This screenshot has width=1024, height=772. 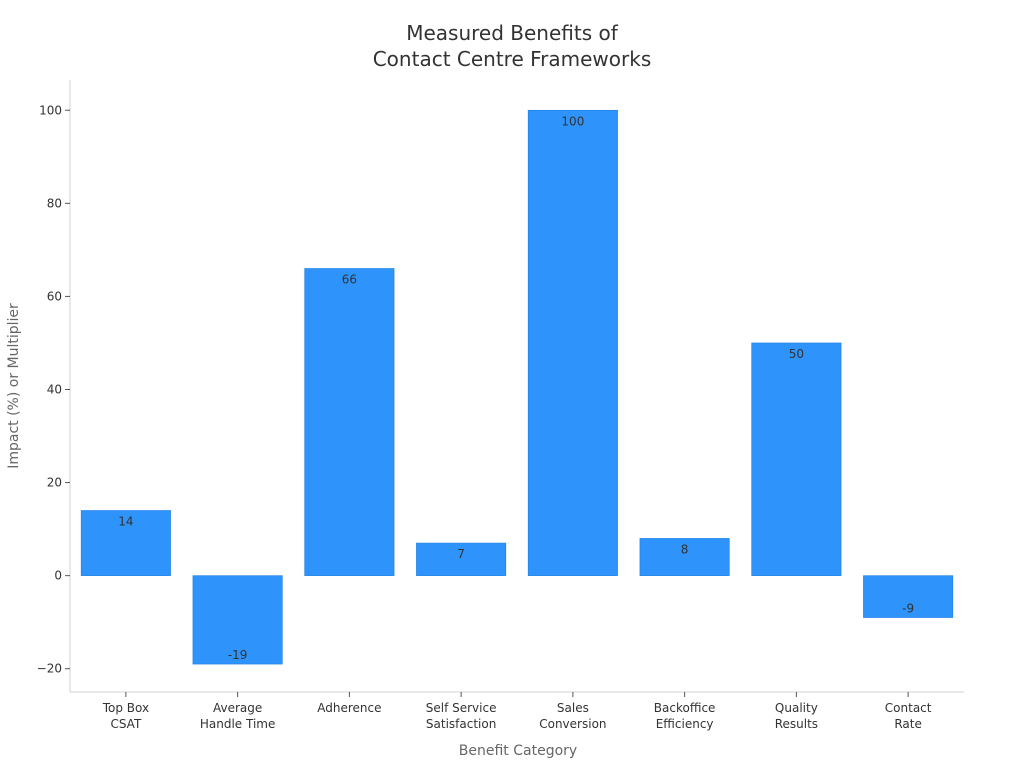 What do you see at coordinates (58, 576) in the screenshot?
I see `y-tick-label: 0` at bounding box center [58, 576].